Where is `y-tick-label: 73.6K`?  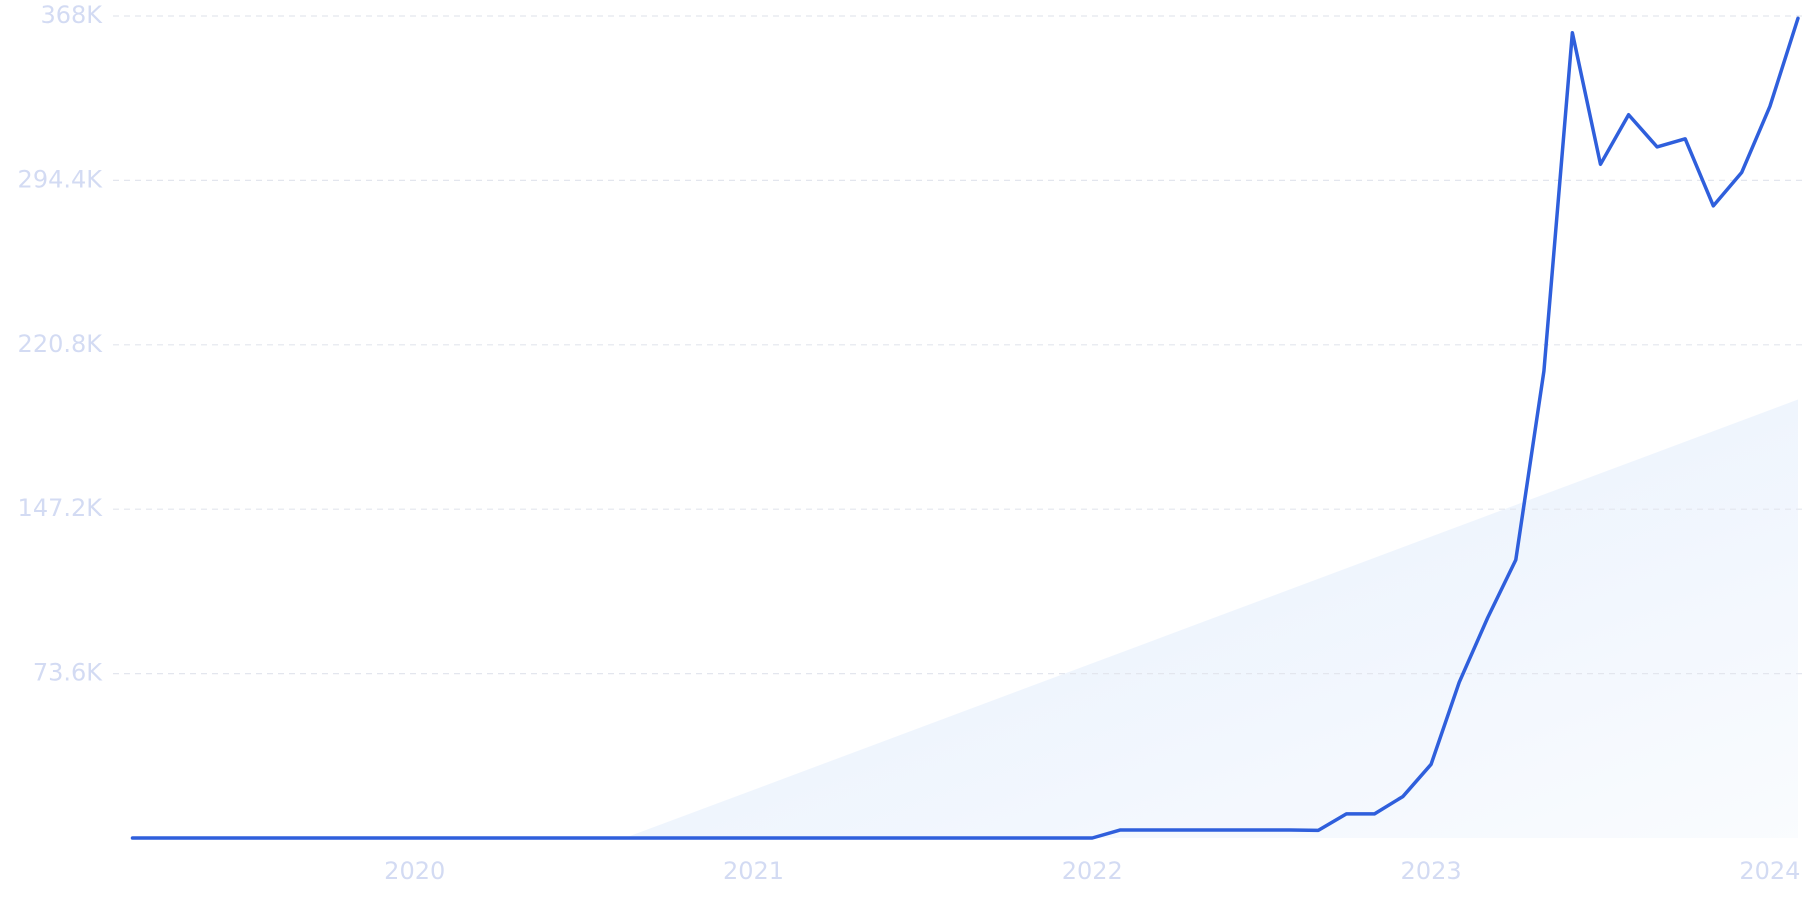 y-tick-label: 73.6K is located at coordinates (68, 673).